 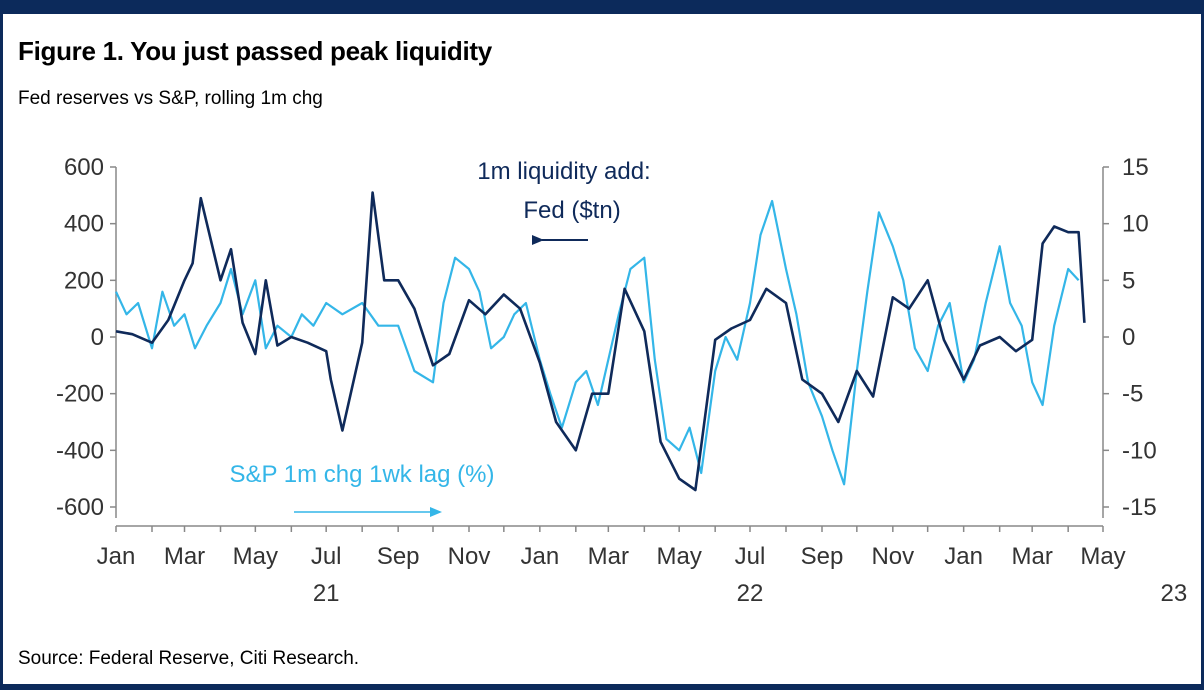 I want to click on fed-annotation-line1: 1m liquidity add:, so click(x=563, y=171).